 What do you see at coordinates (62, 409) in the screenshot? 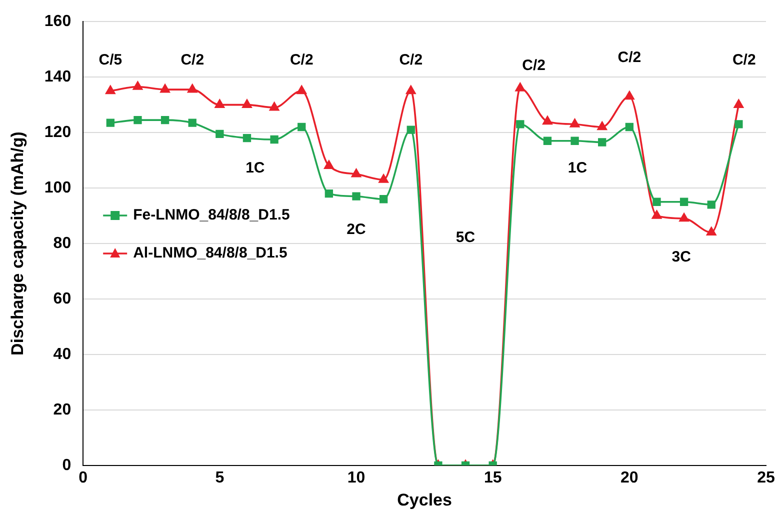
I see `y-tick-label: 20` at bounding box center [62, 409].